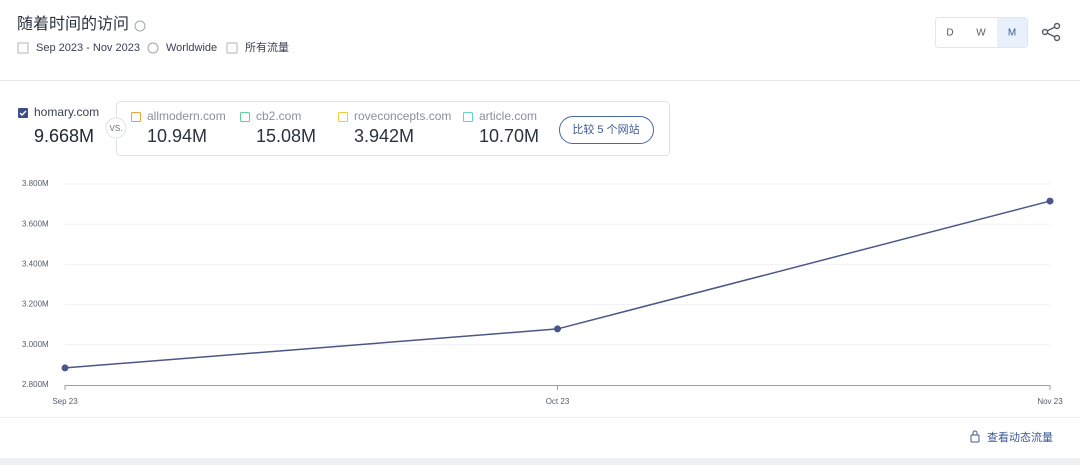 The height and width of the screenshot is (465, 1080). What do you see at coordinates (402, 116) in the screenshot?
I see `competitor-name: roveconcepts.com` at bounding box center [402, 116].